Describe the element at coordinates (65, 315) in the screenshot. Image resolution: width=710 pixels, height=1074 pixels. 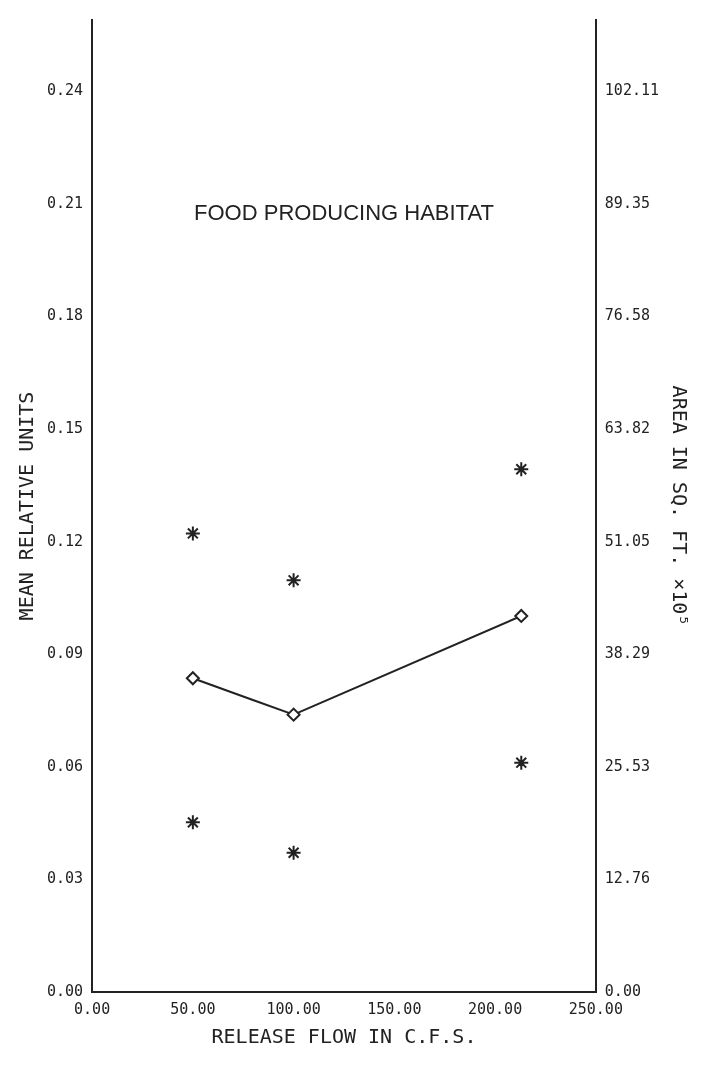
I see `y-tick-label: 0.18` at that location.